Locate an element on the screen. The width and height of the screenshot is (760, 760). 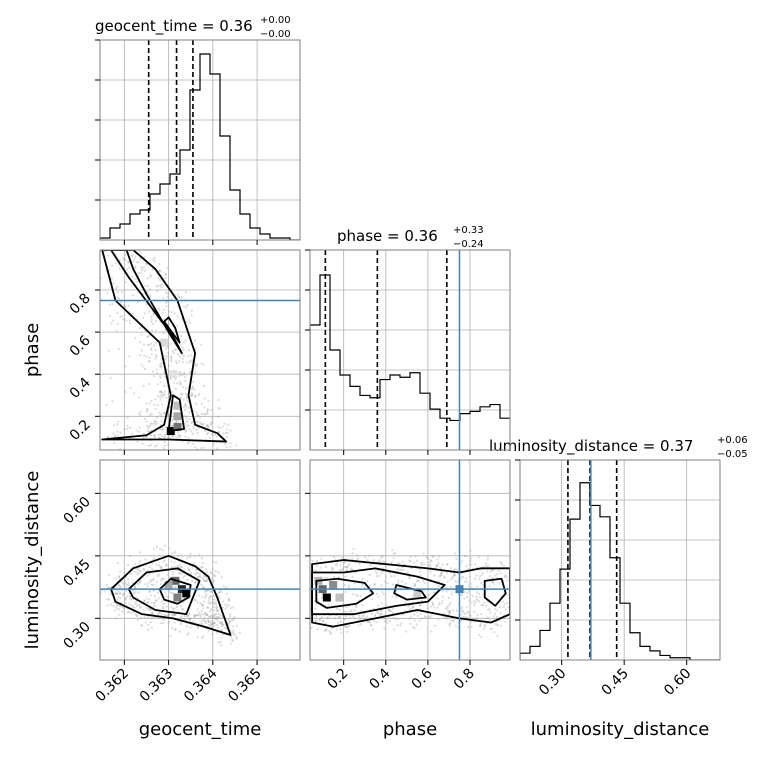
title-phase-base: phase = 0.36 is located at coordinates (387, 236).